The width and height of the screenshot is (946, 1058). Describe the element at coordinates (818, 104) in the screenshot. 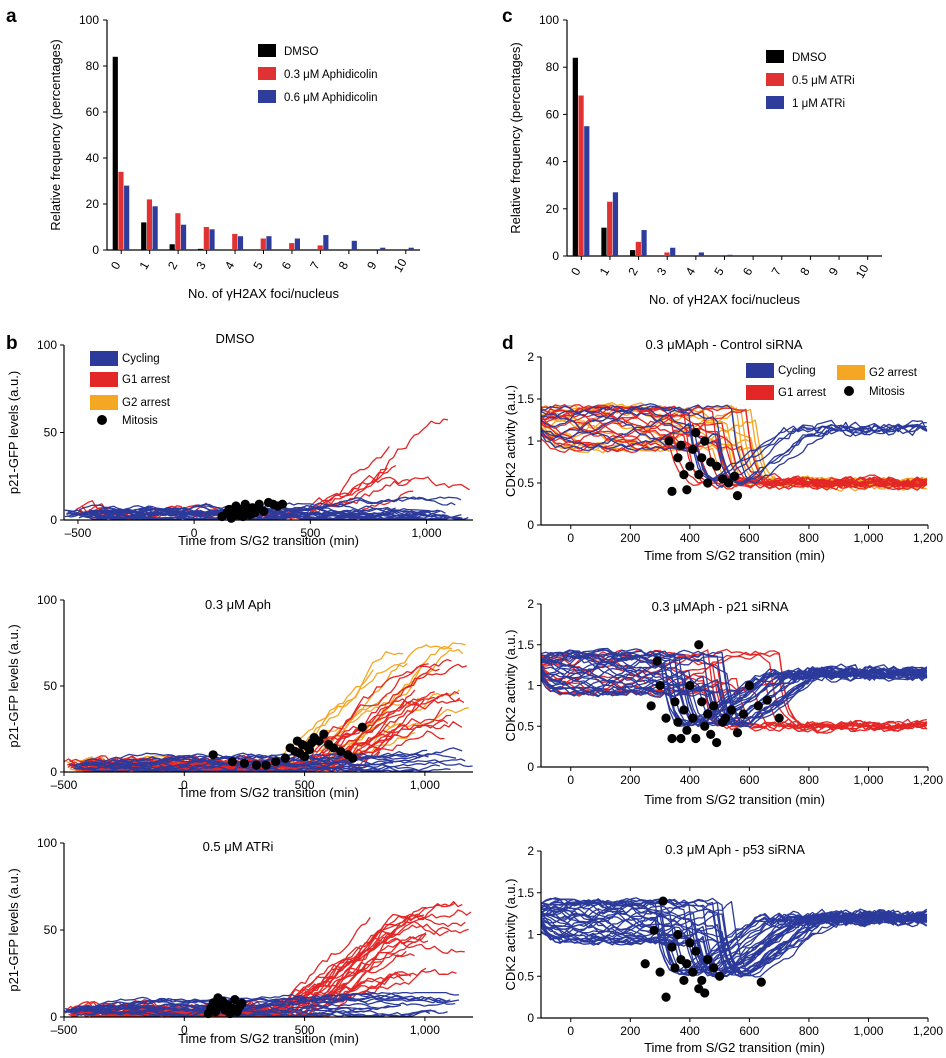

I see `legend-label: 1 μM ATRi` at that location.